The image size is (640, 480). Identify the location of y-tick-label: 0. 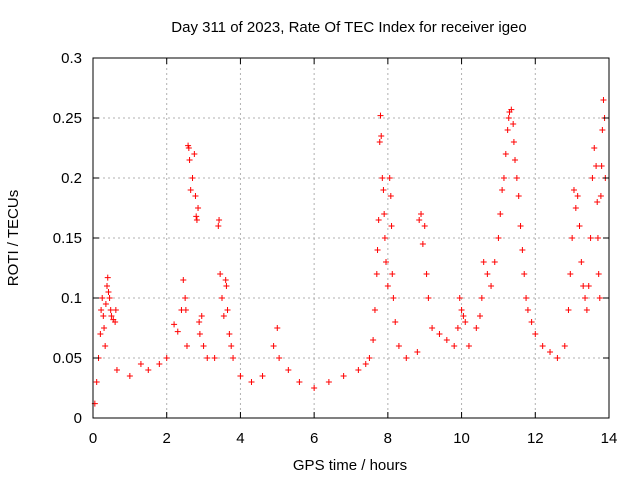
(78, 418).